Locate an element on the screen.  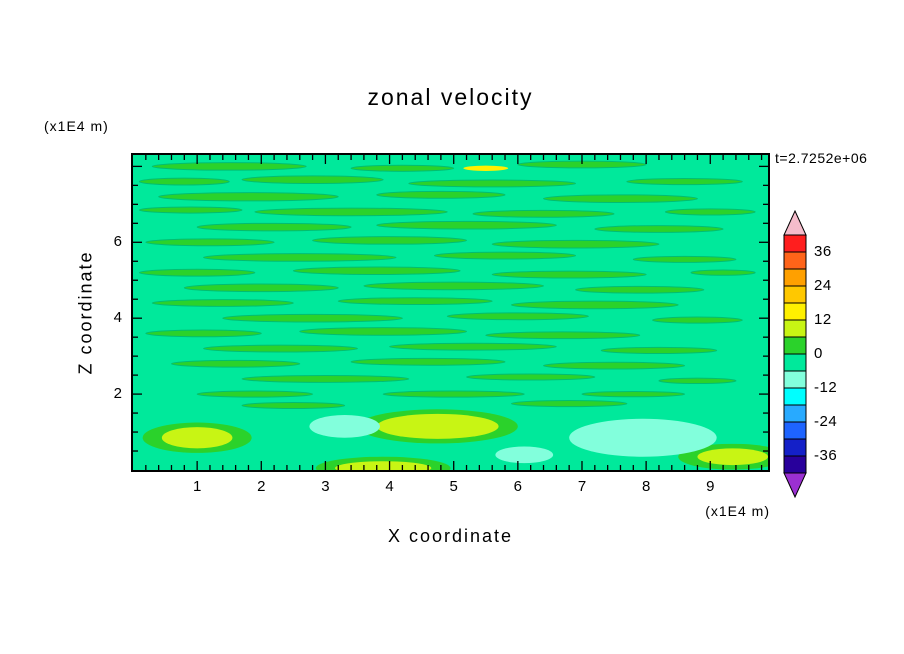
x-tick-label: 9 is located at coordinates (710, 486).